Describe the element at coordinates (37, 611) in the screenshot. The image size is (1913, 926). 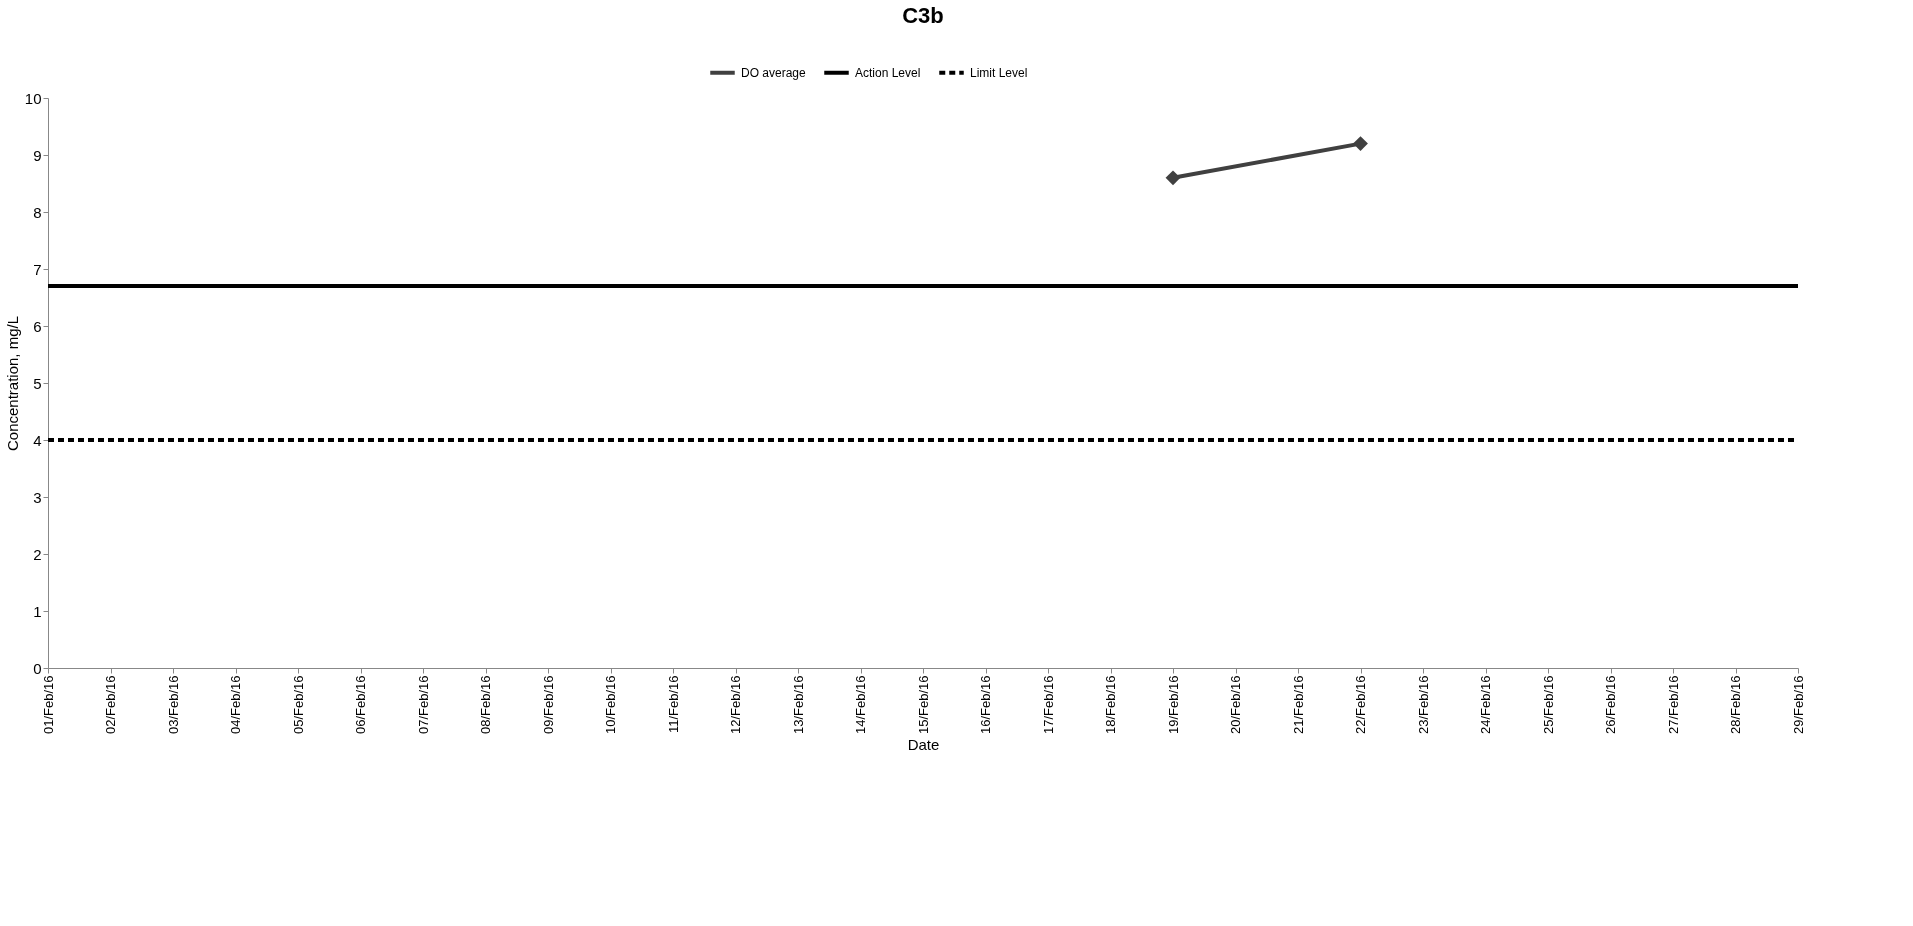
I see `y-tick-label: 1` at that location.